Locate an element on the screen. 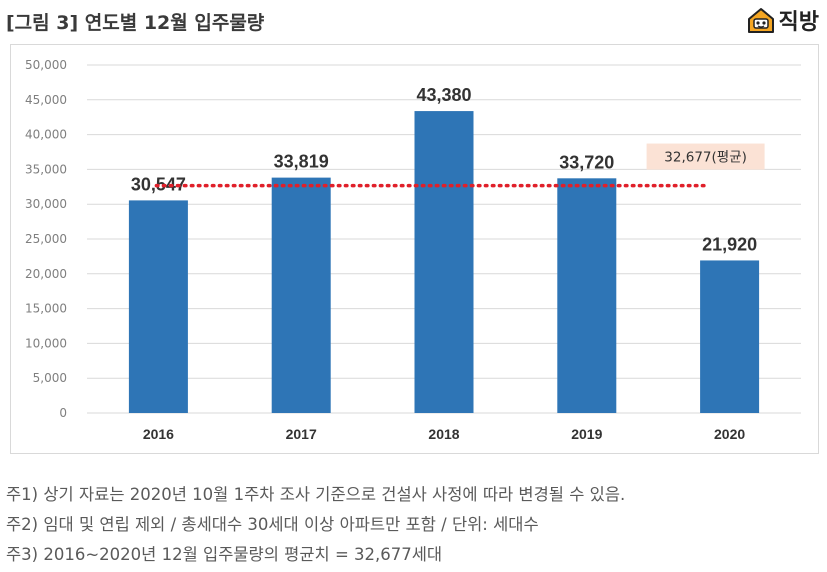 The height and width of the screenshot is (572, 827). x-tick-label: 2018 is located at coordinates (443, 434).